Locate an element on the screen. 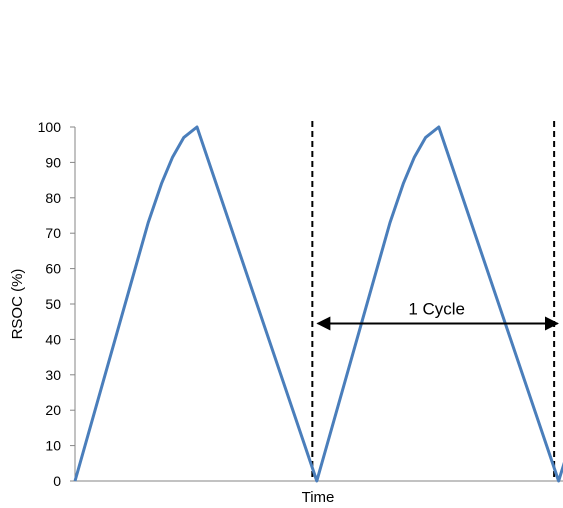 This screenshot has height=508, width=563. y-tick-label: 80 is located at coordinates (53, 198).